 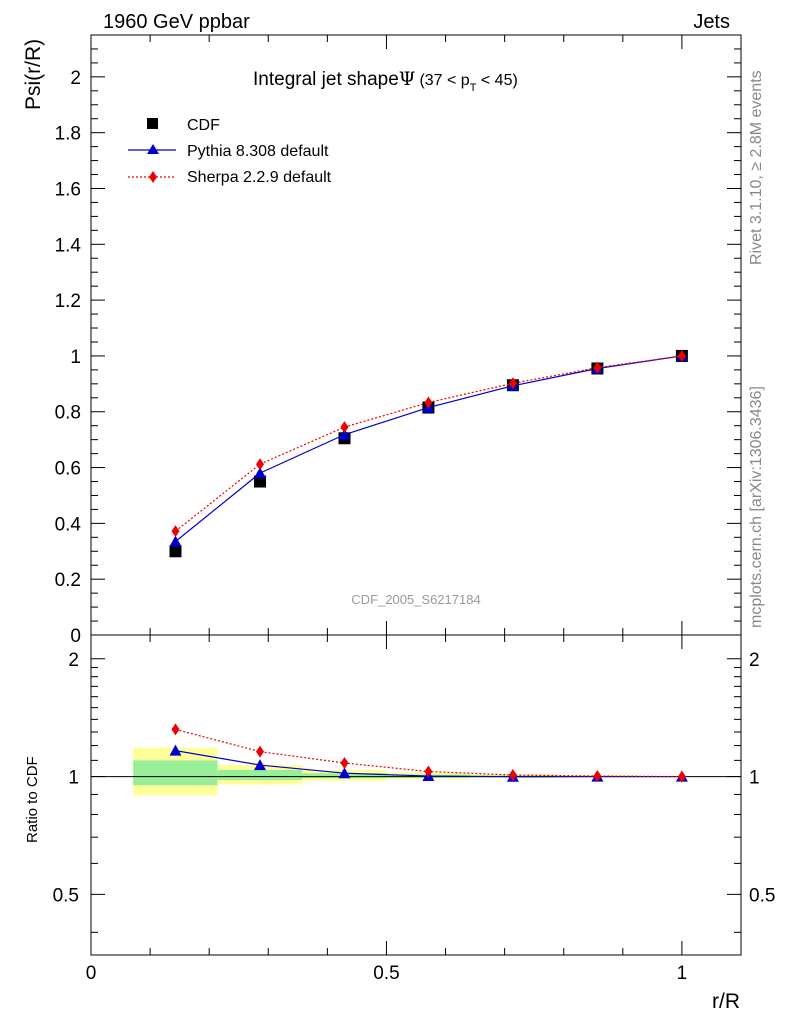 What do you see at coordinates (711, 22) in the screenshot?
I see `header-right-label: Jets` at bounding box center [711, 22].